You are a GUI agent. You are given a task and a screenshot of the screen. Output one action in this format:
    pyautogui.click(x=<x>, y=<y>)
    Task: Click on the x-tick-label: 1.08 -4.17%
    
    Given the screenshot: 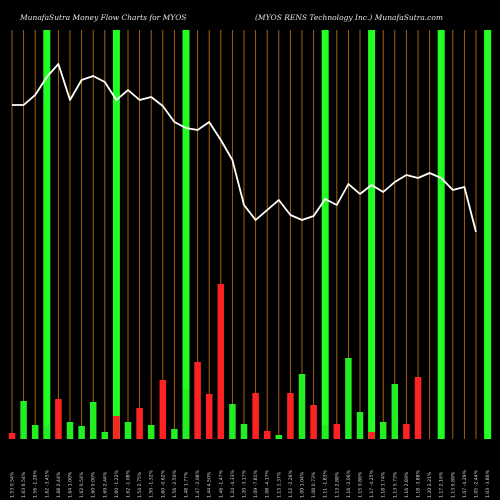 What is the action you would take?
    pyautogui.click(x=268, y=483)
    